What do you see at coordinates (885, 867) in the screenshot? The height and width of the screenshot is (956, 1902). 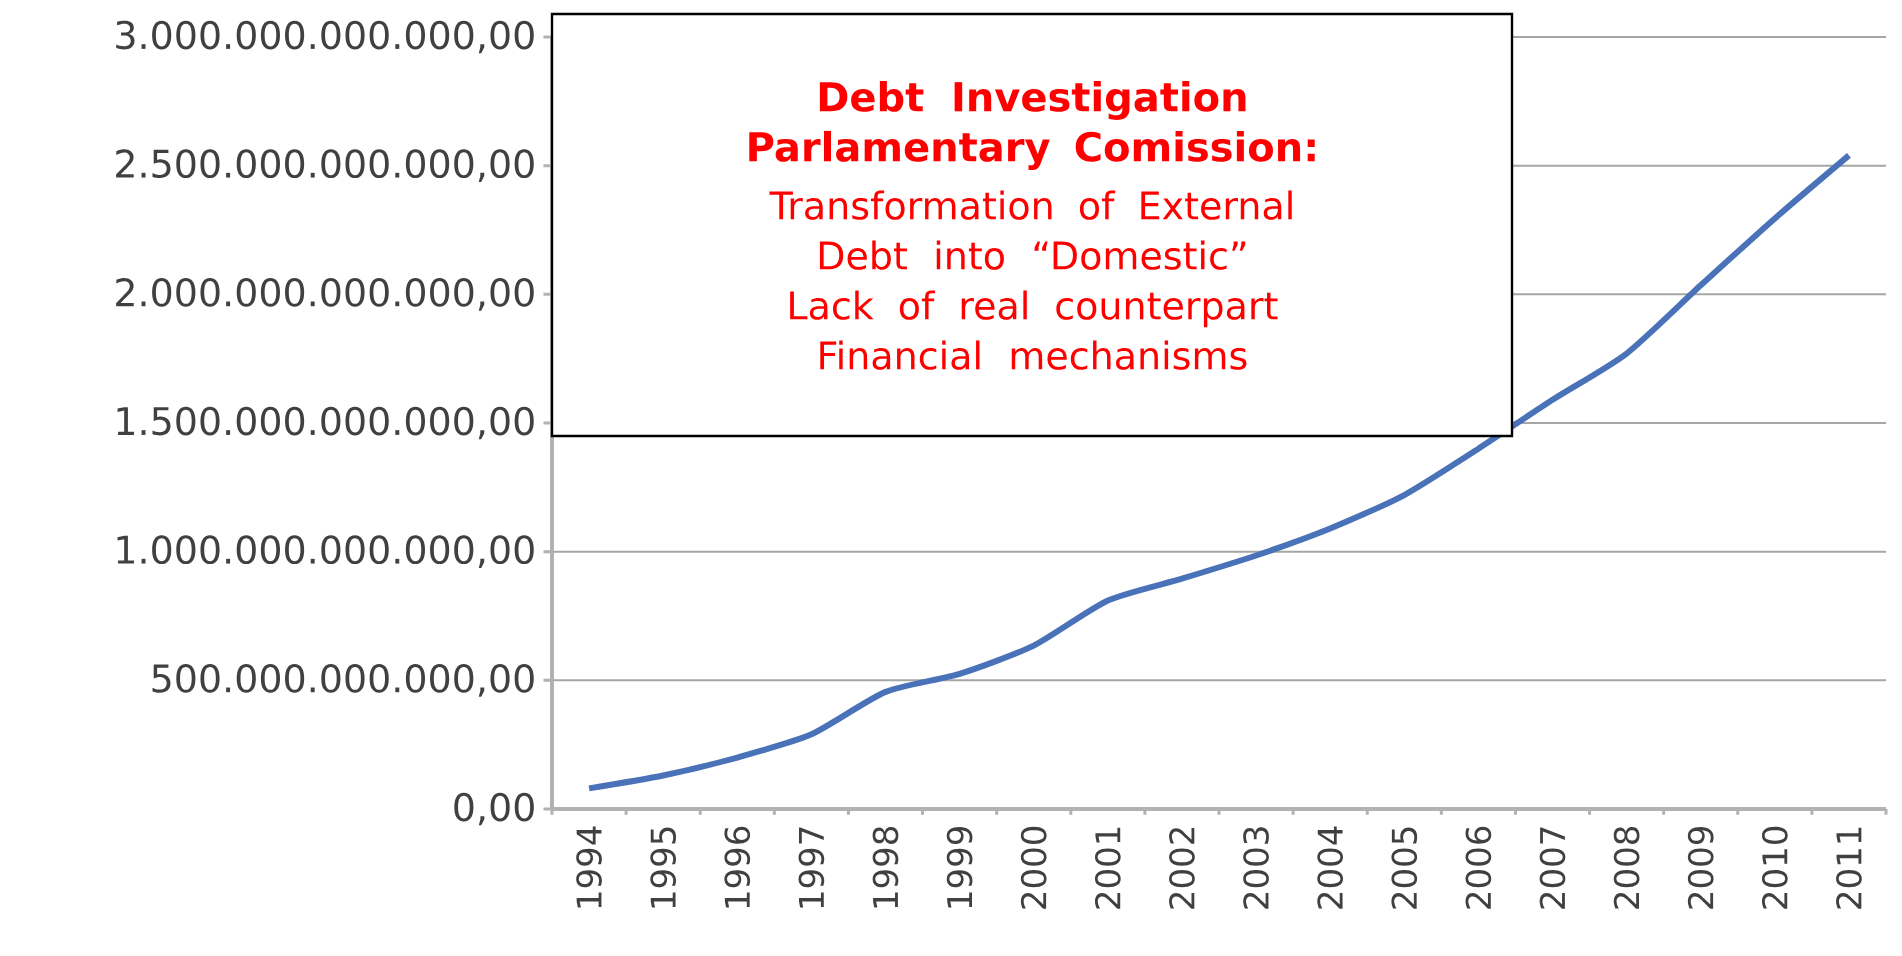 I see `x-tick-label: 1998` at bounding box center [885, 867].